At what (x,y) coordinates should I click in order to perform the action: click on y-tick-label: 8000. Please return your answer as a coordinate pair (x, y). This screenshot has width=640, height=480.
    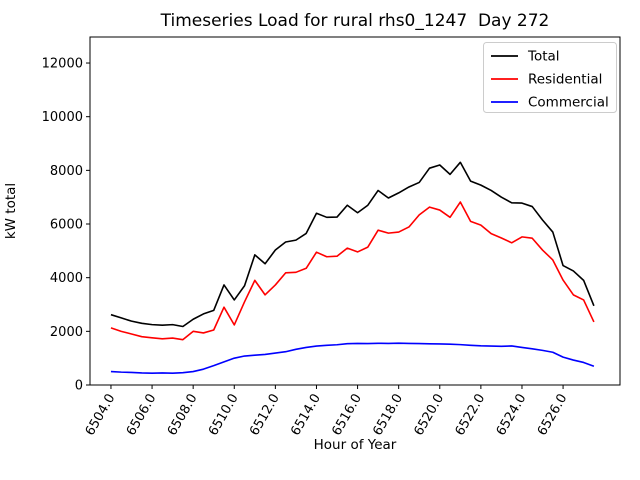
    Looking at the image, I should click on (66, 171).